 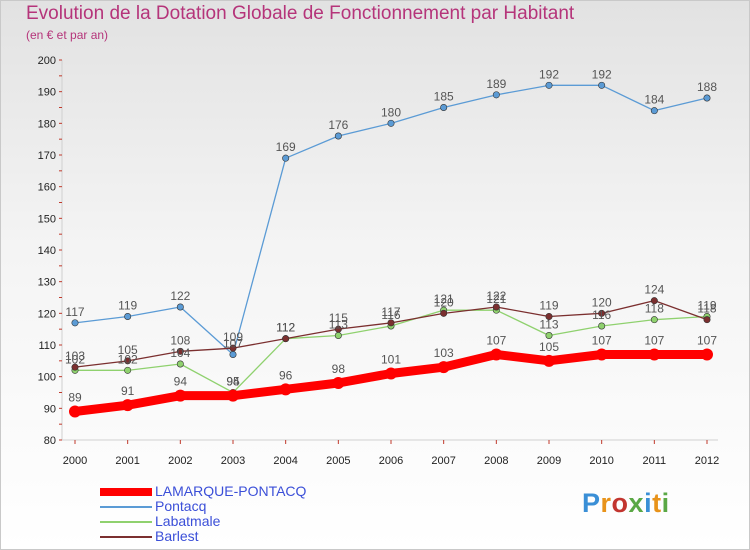 I want to click on x-tick-label: 2006, so click(x=391, y=461).